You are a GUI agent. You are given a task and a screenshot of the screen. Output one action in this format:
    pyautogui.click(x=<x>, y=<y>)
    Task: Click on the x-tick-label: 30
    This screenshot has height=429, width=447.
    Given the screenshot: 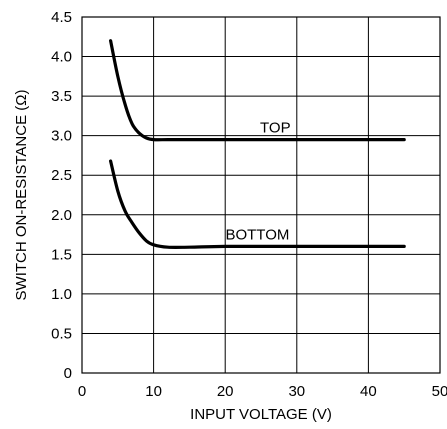 What is the action you would take?
    pyautogui.click(x=296, y=391)
    